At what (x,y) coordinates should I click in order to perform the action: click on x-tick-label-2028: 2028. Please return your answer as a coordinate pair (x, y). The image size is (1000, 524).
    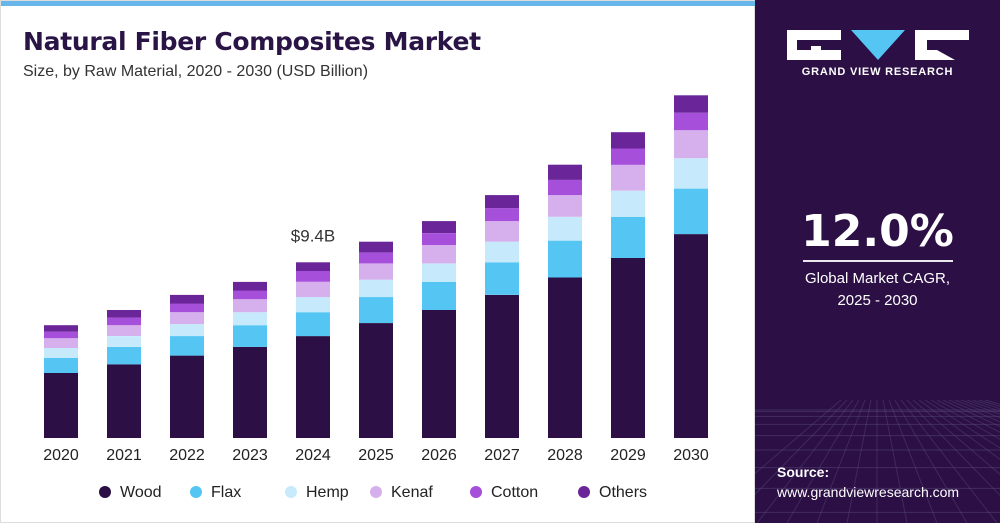
    Looking at the image, I should click on (565, 455).